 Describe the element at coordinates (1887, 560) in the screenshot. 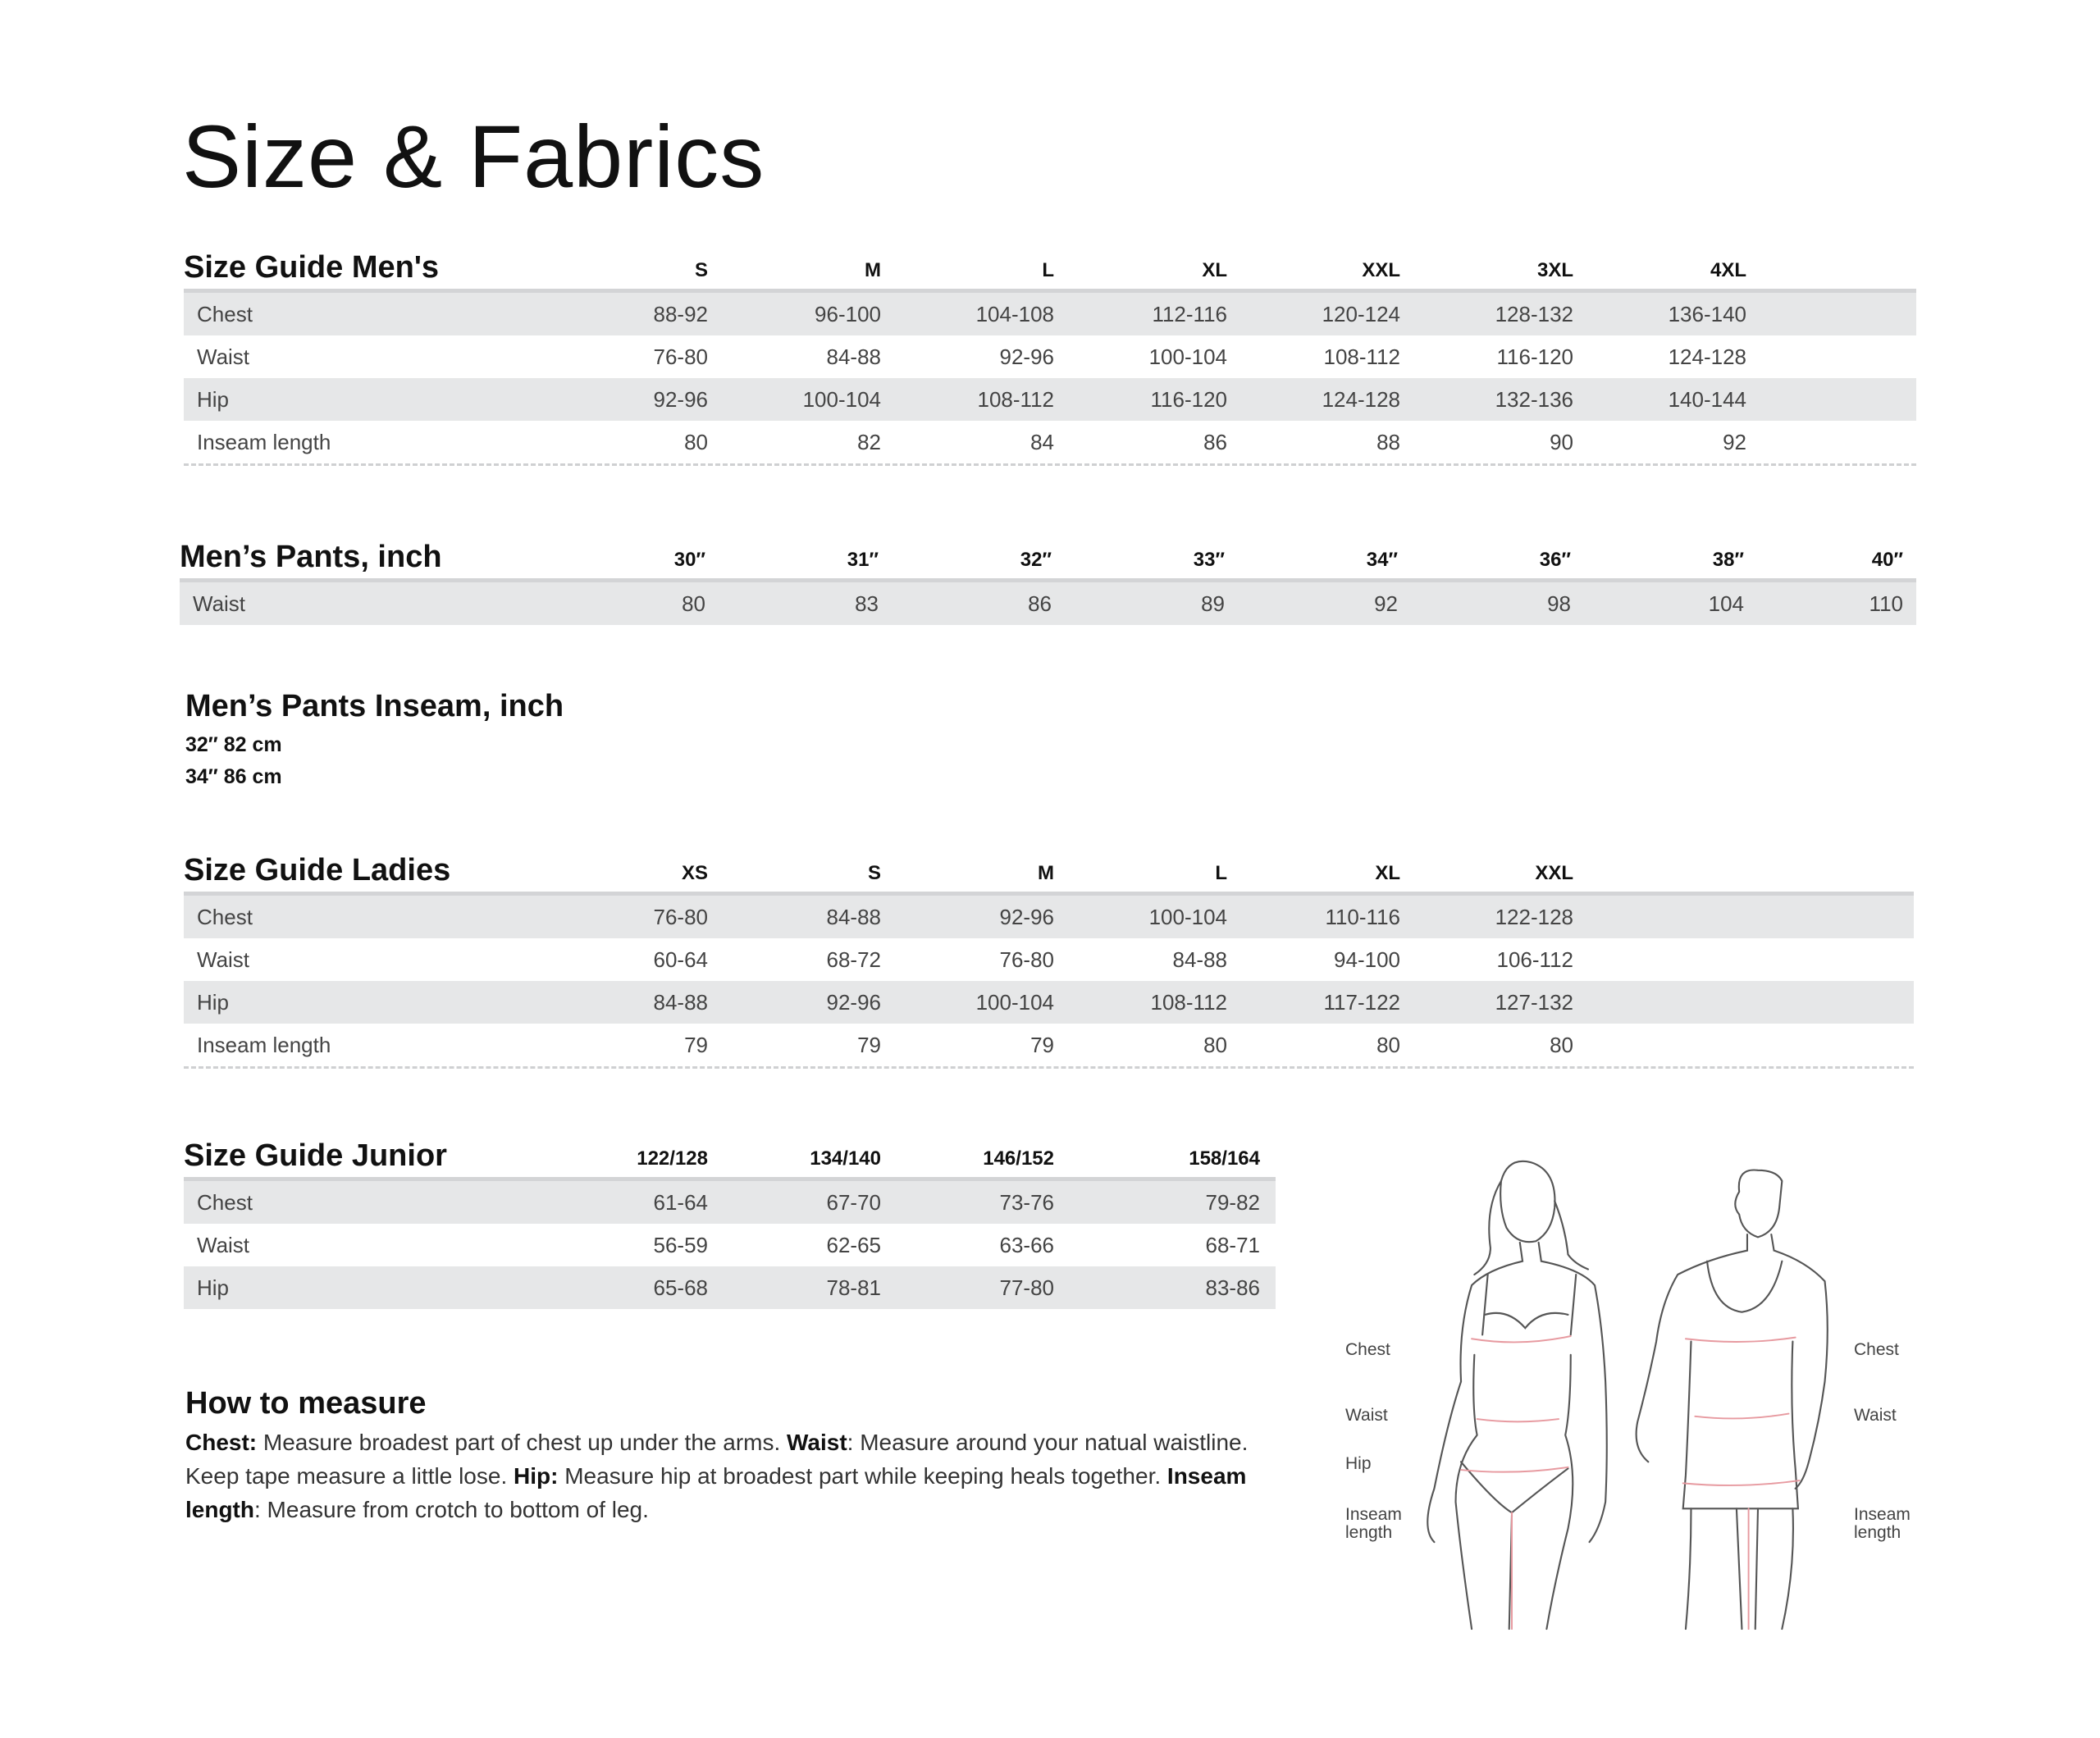

I see `column-header: 40″` at that location.